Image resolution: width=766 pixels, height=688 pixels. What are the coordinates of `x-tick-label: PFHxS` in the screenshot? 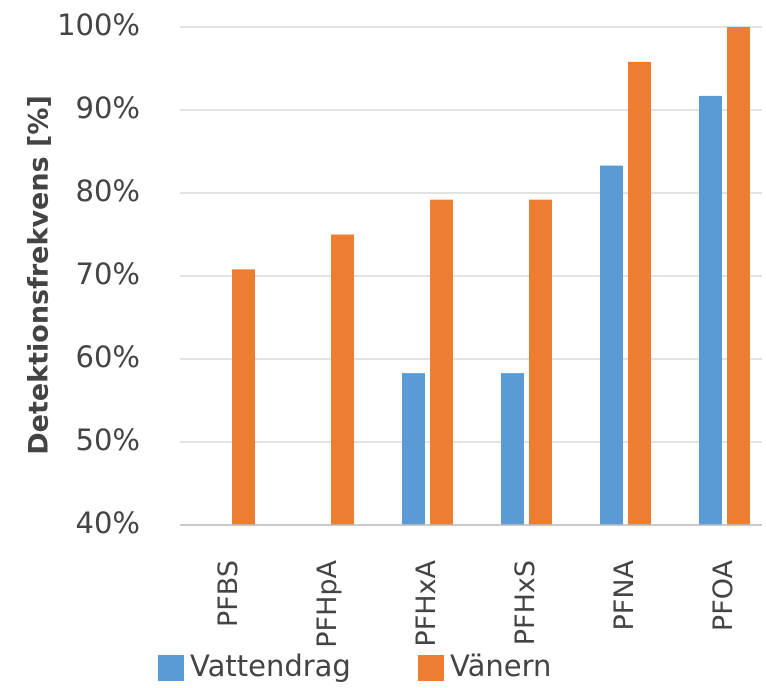 It's located at (525, 602).